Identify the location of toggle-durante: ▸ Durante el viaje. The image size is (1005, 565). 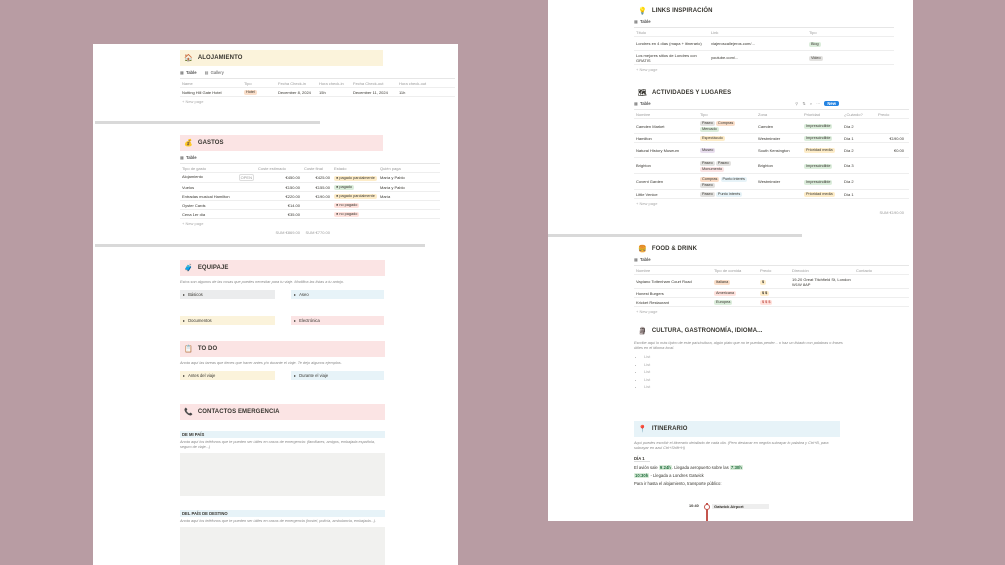
(337, 375).